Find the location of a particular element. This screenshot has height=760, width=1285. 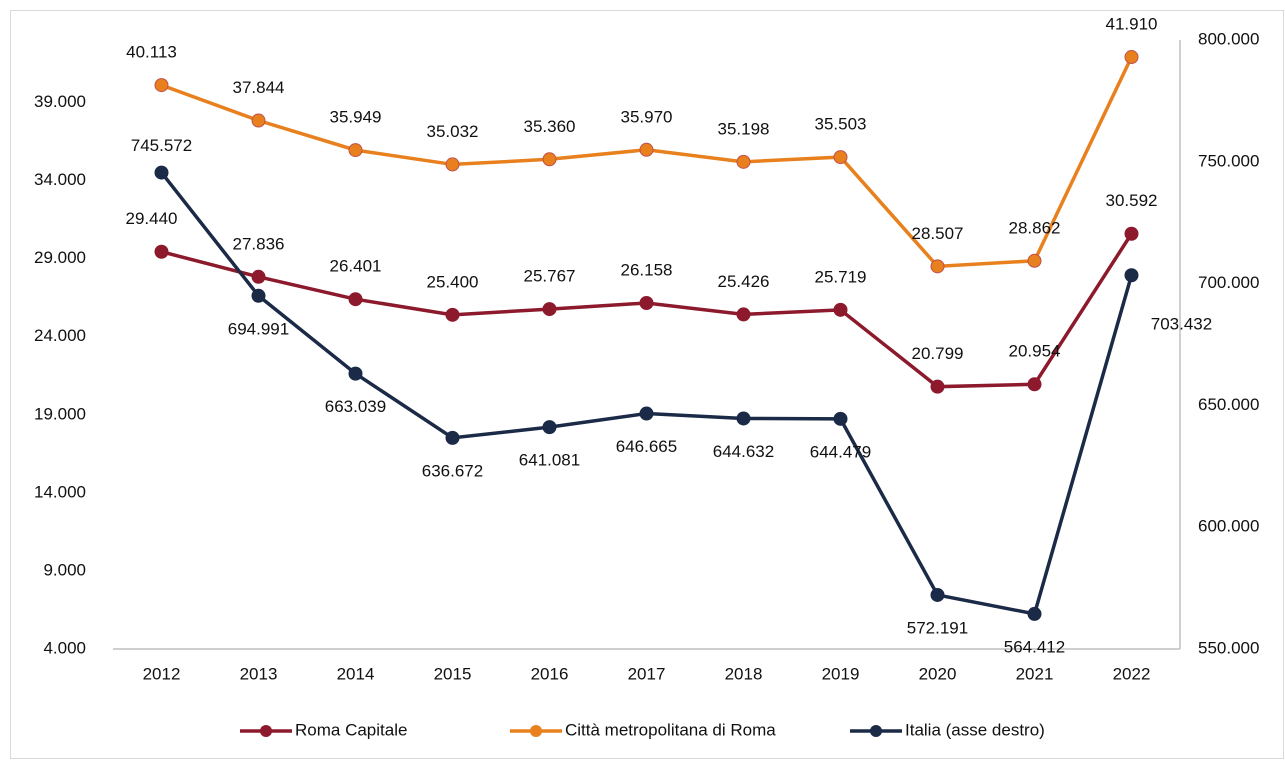

data-label: 35.503 is located at coordinates (841, 124).